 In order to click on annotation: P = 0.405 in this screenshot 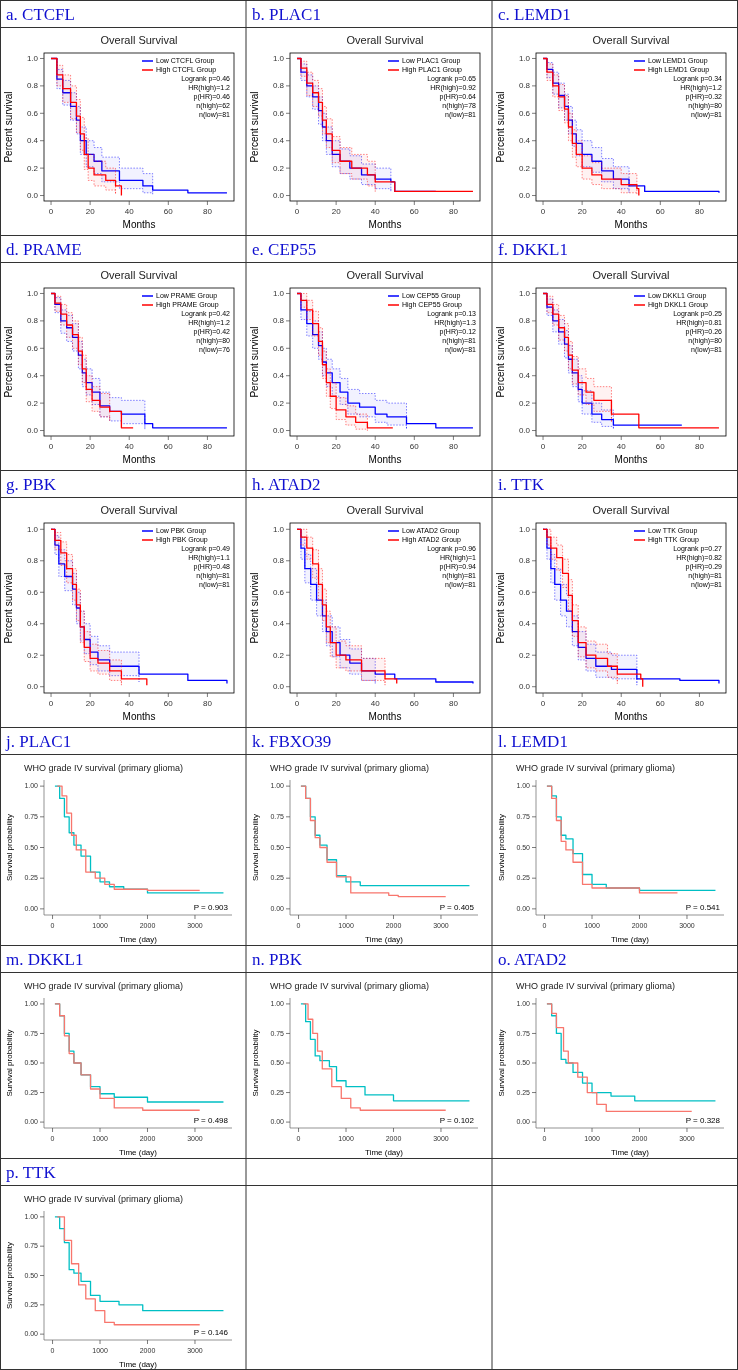, I will do `click(457, 907)`.